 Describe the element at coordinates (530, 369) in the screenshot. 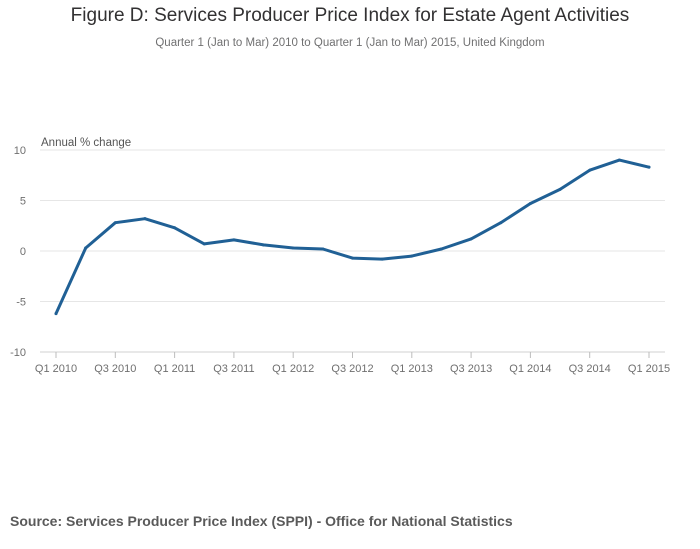

I see `x-tick-label: Q1 2014` at that location.